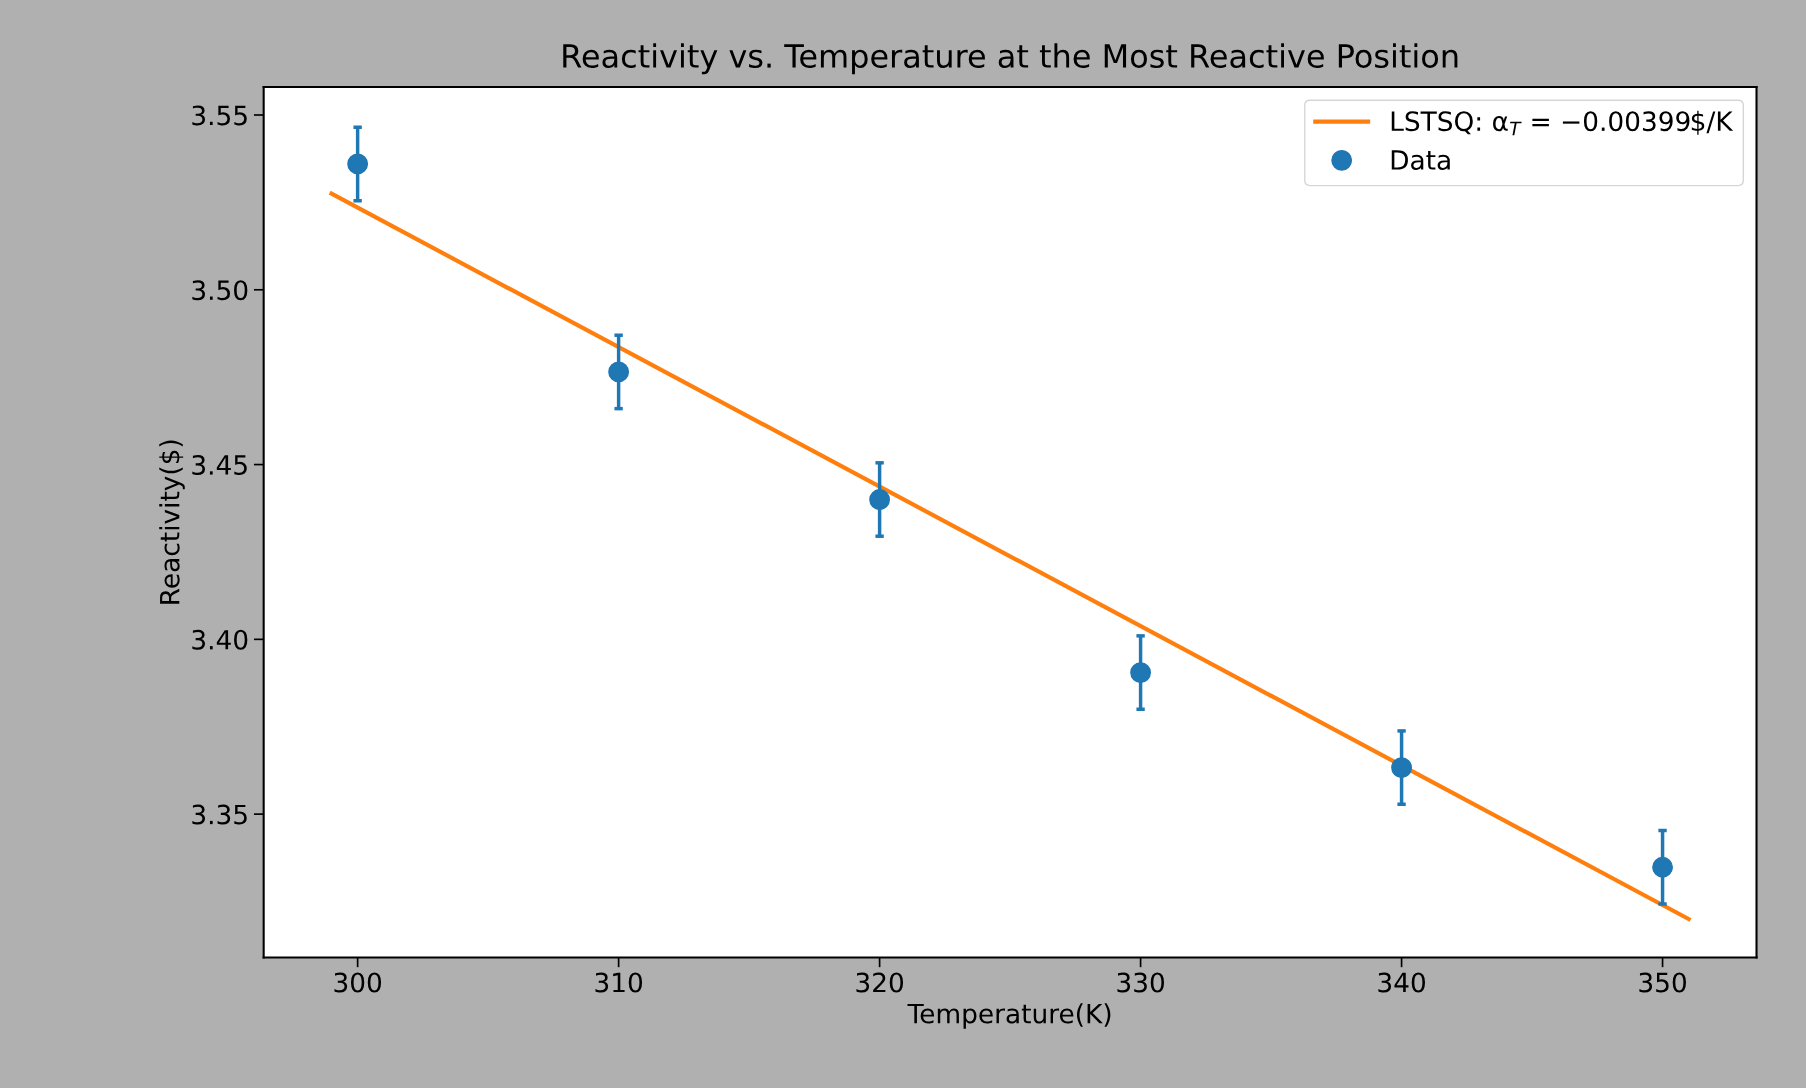 This screenshot has width=1806, height=1088. I want to click on y-tick-label: 3.45, so click(219, 465).